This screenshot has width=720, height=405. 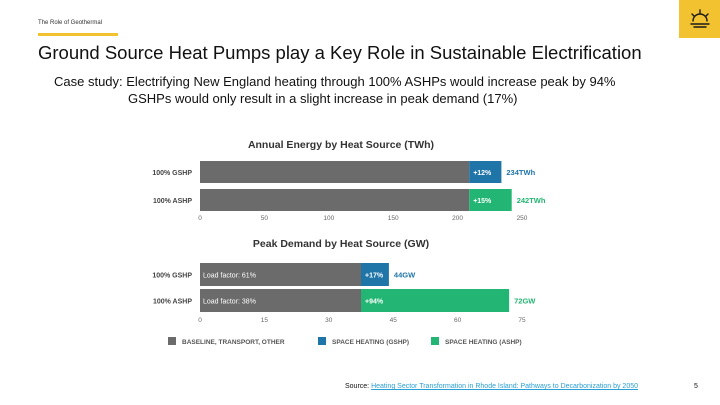 I want to click on total-label: 234TWh, so click(x=520, y=172).